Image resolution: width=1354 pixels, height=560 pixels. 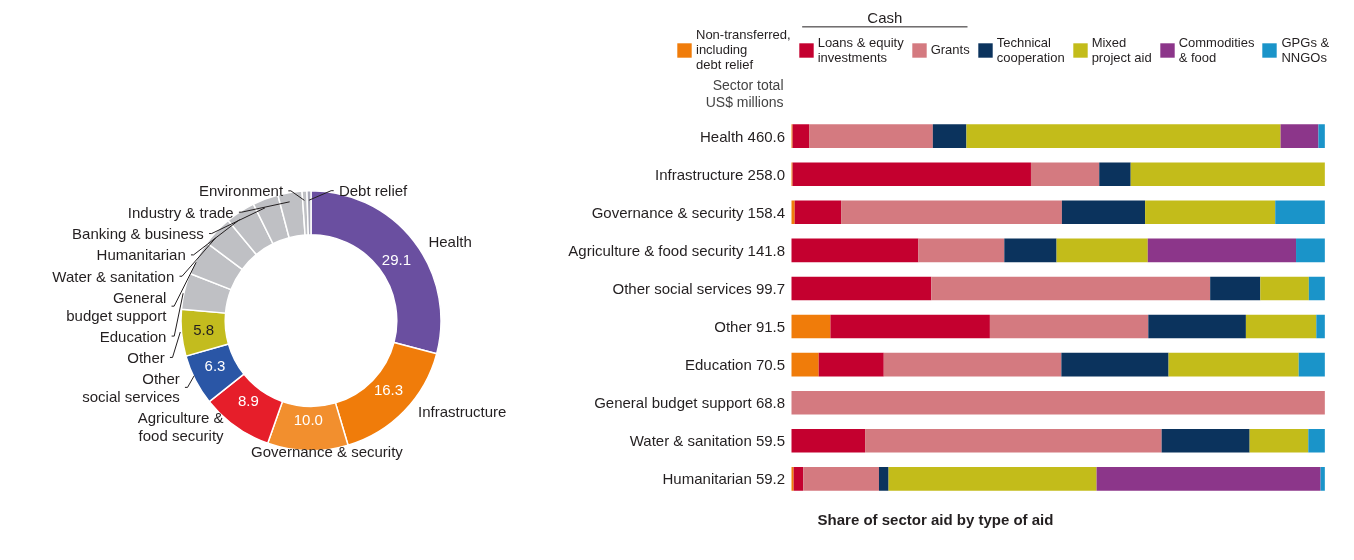 What do you see at coordinates (1305, 49) in the screenshot?
I see `legend-label: GPGs & NNGOs` at bounding box center [1305, 49].